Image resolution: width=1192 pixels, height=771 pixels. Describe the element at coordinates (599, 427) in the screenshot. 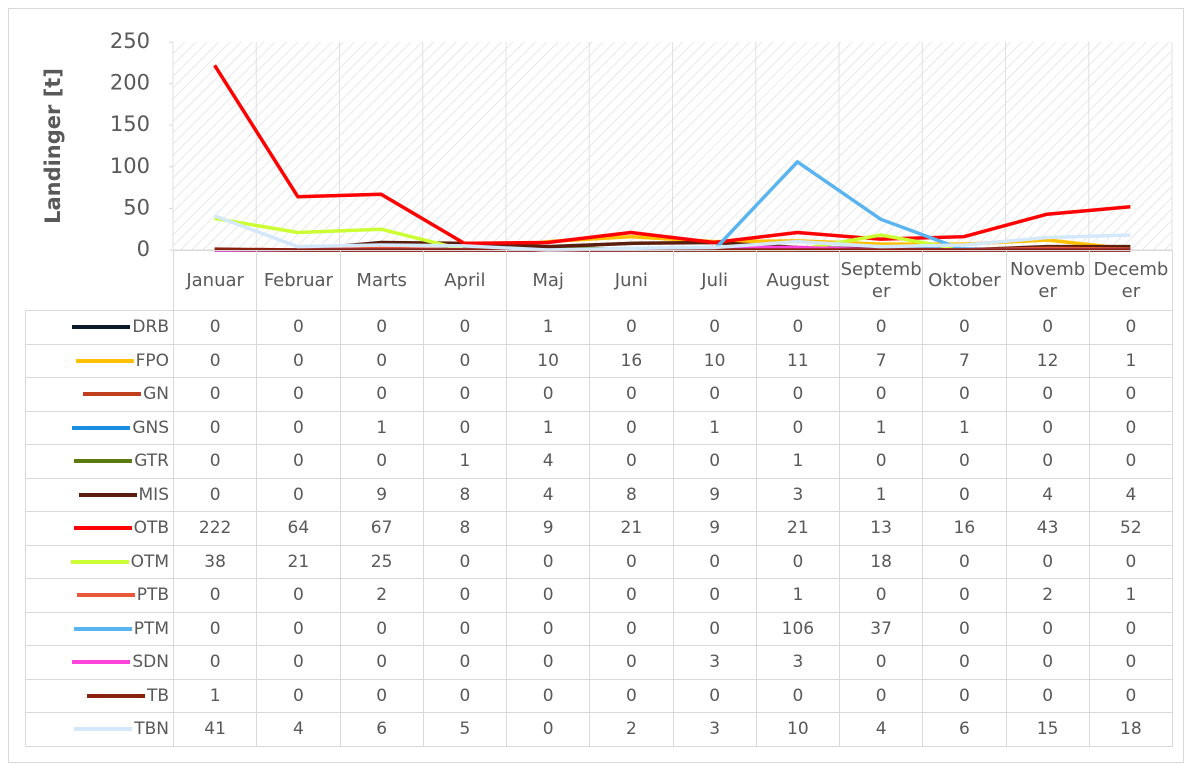

I see `series-row: GNS 0 0 1 0 1 0 1 0 1 1 0 0` at that location.